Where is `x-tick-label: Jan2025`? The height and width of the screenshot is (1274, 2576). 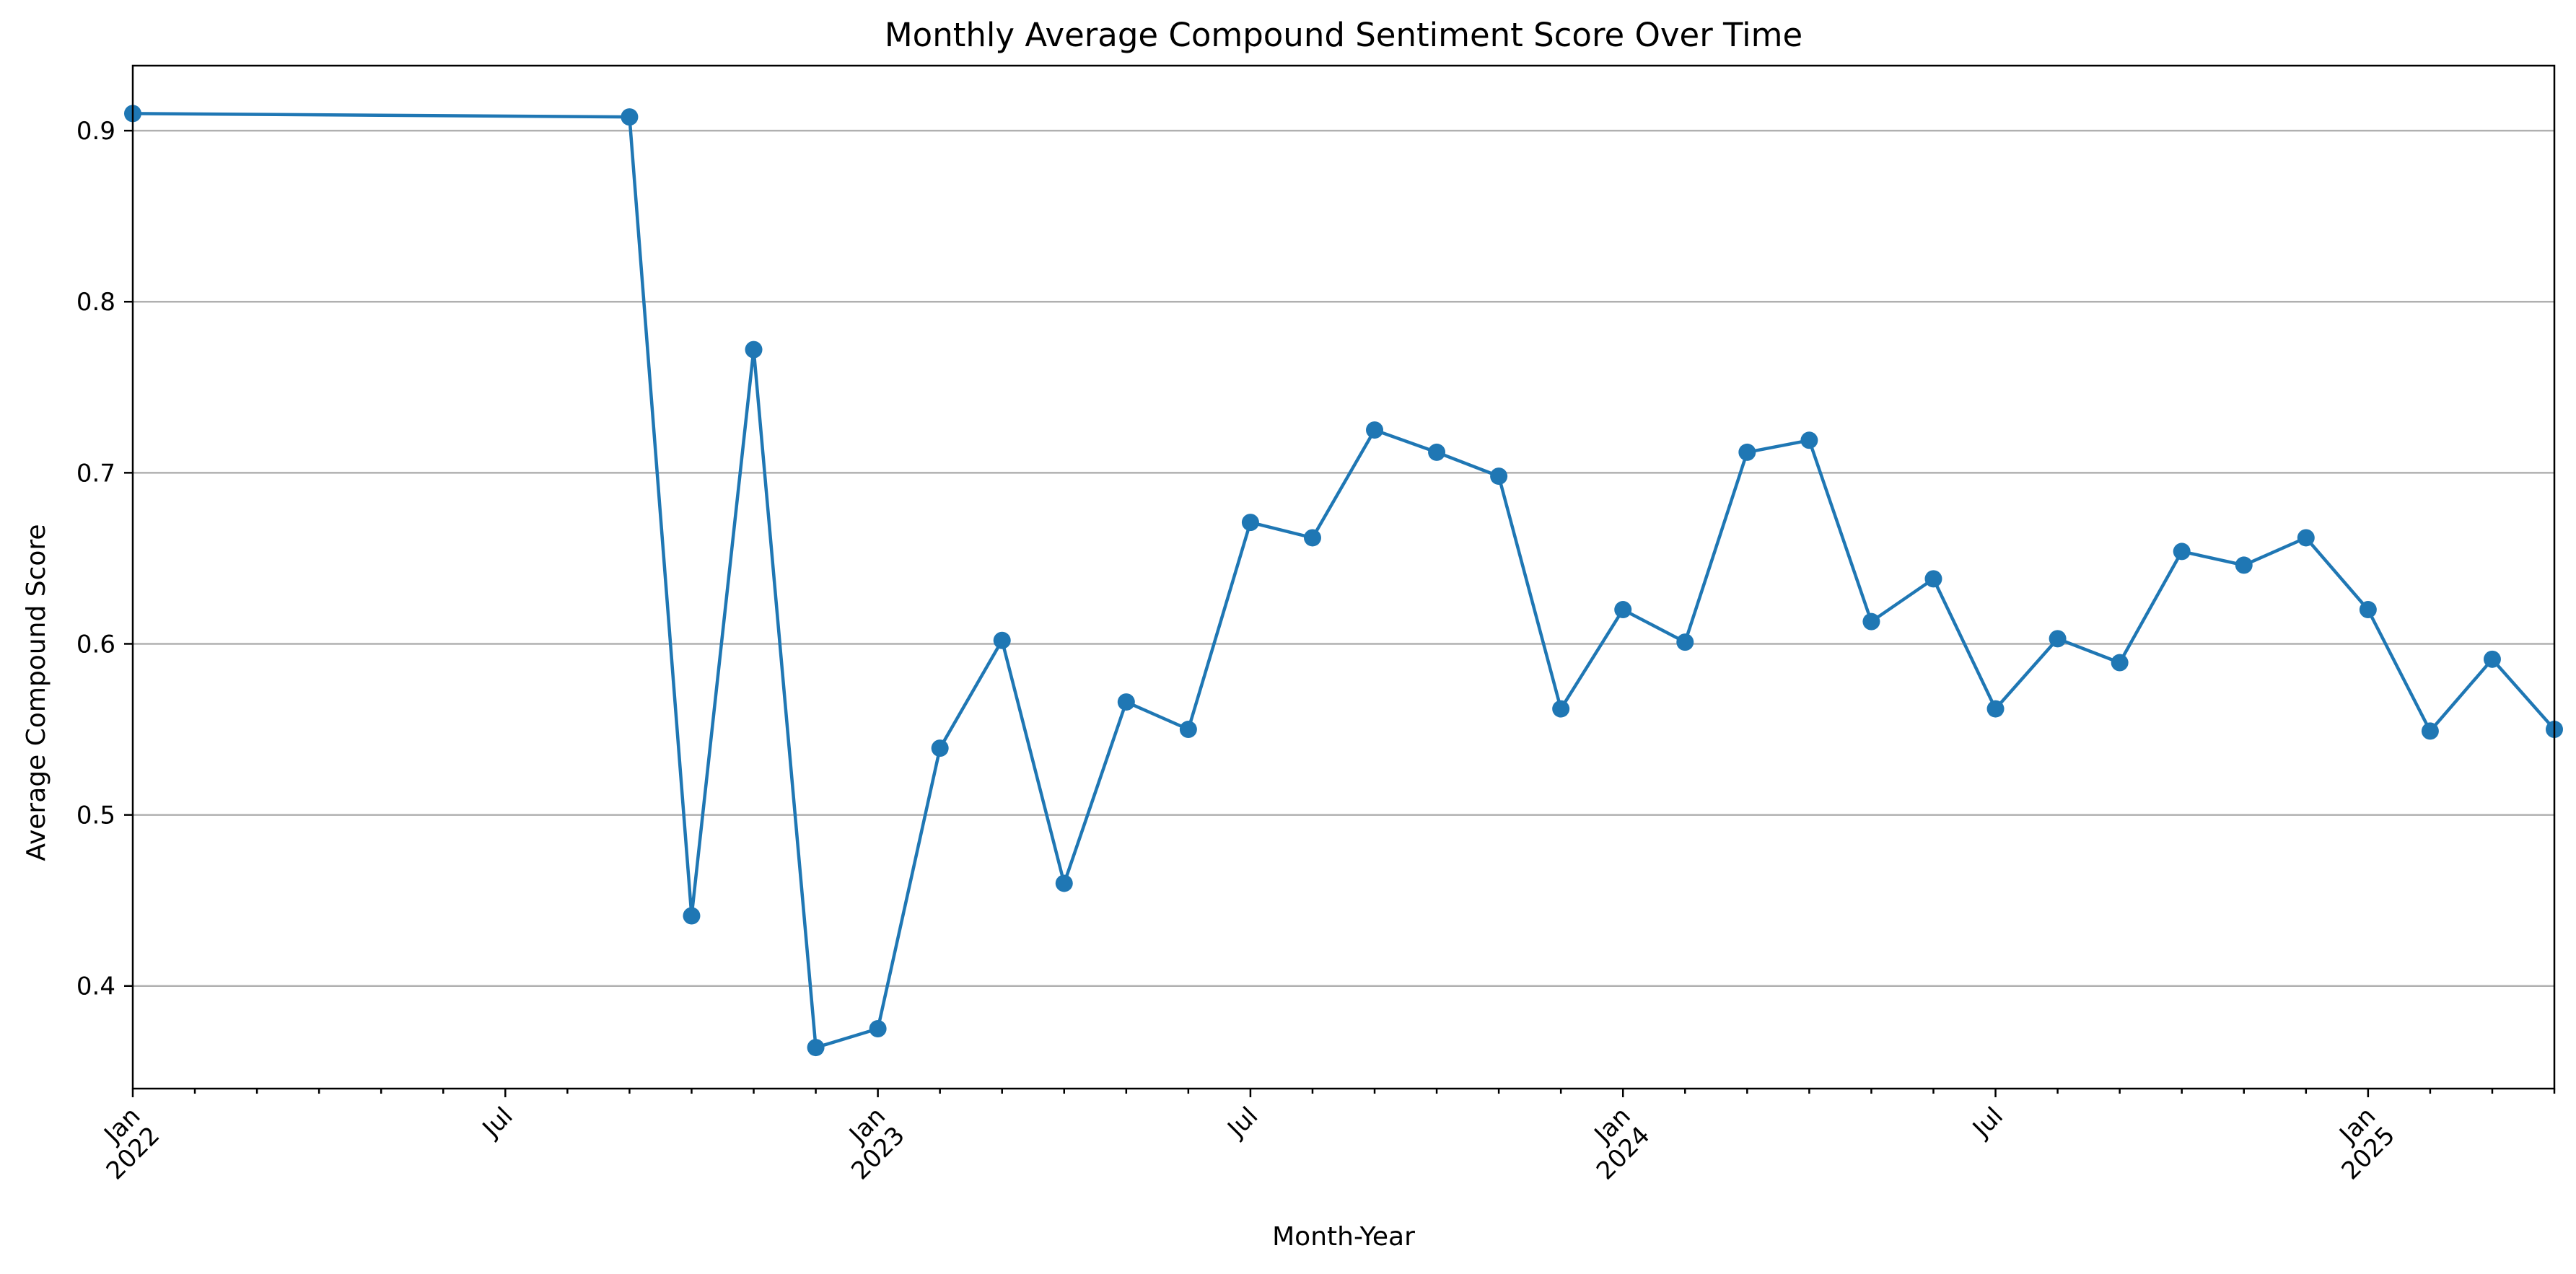 x-tick-label: Jan2025 is located at coordinates (2359, 1144).